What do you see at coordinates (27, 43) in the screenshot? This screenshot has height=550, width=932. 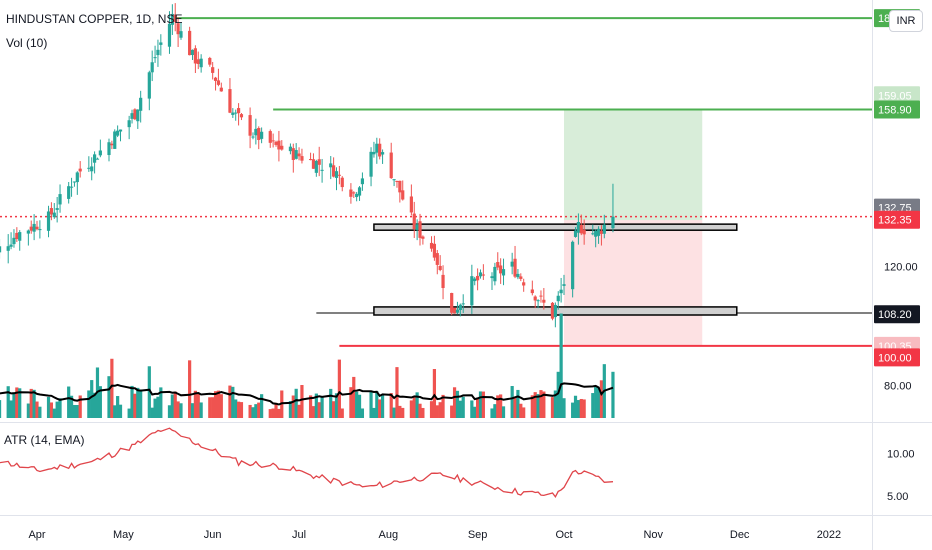 I see `volume-indicator-label: Vol (10)` at bounding box center [27, 43].